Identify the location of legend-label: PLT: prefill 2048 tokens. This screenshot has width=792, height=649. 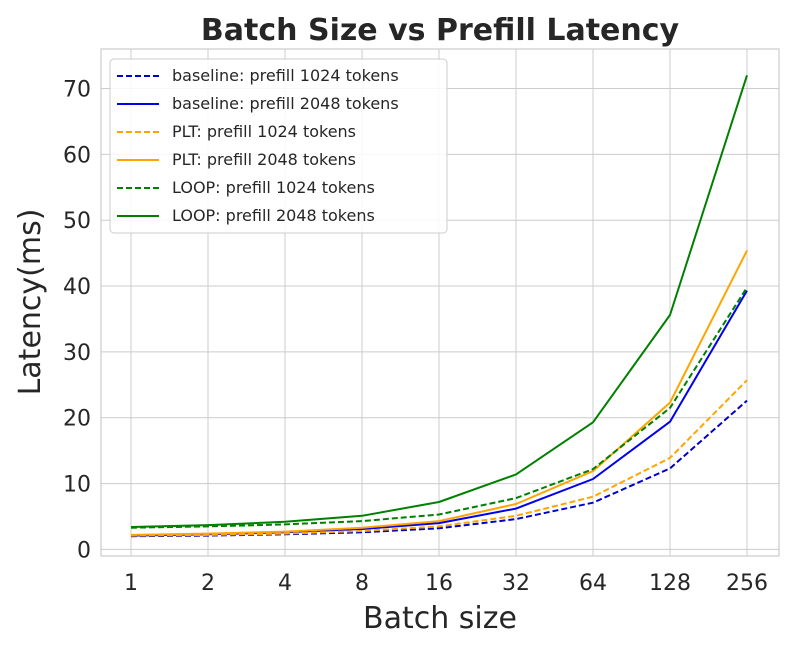
(264, 159).